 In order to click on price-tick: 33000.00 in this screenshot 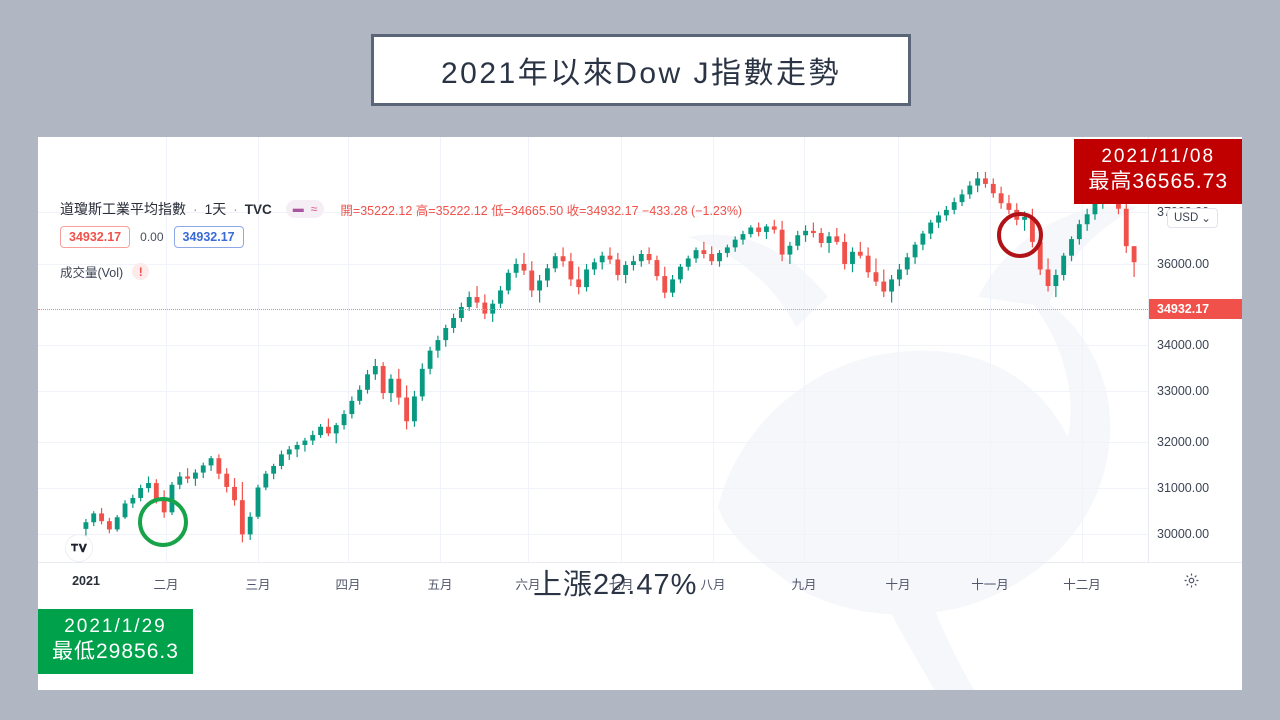, I will do `click(1183, 391)`.